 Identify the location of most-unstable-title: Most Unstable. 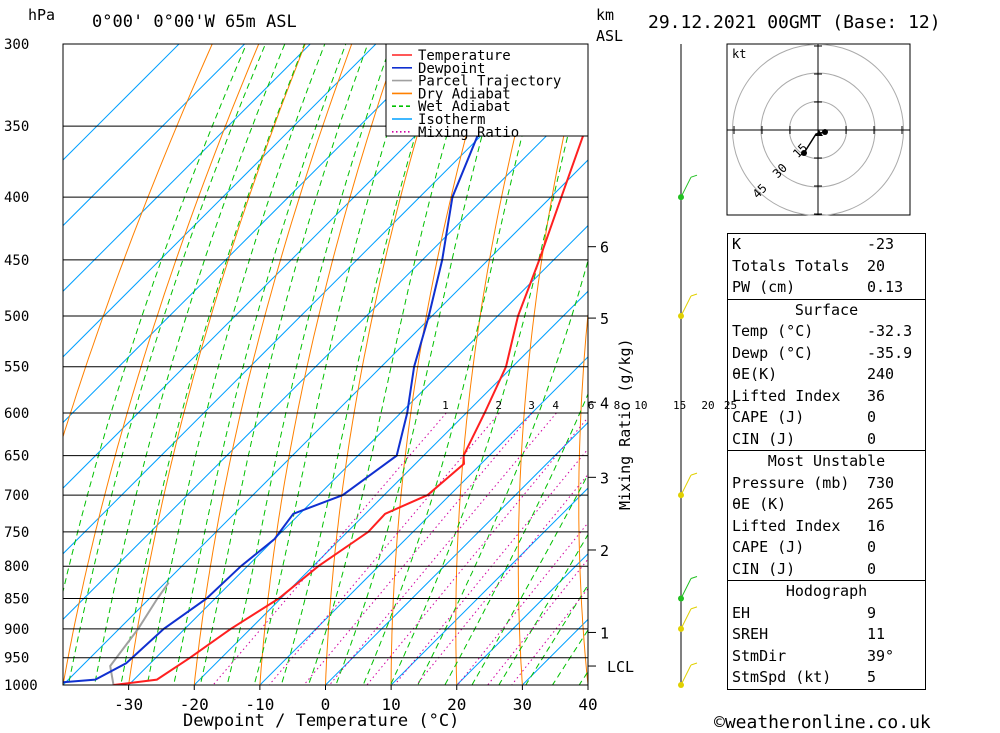
(826, 461).